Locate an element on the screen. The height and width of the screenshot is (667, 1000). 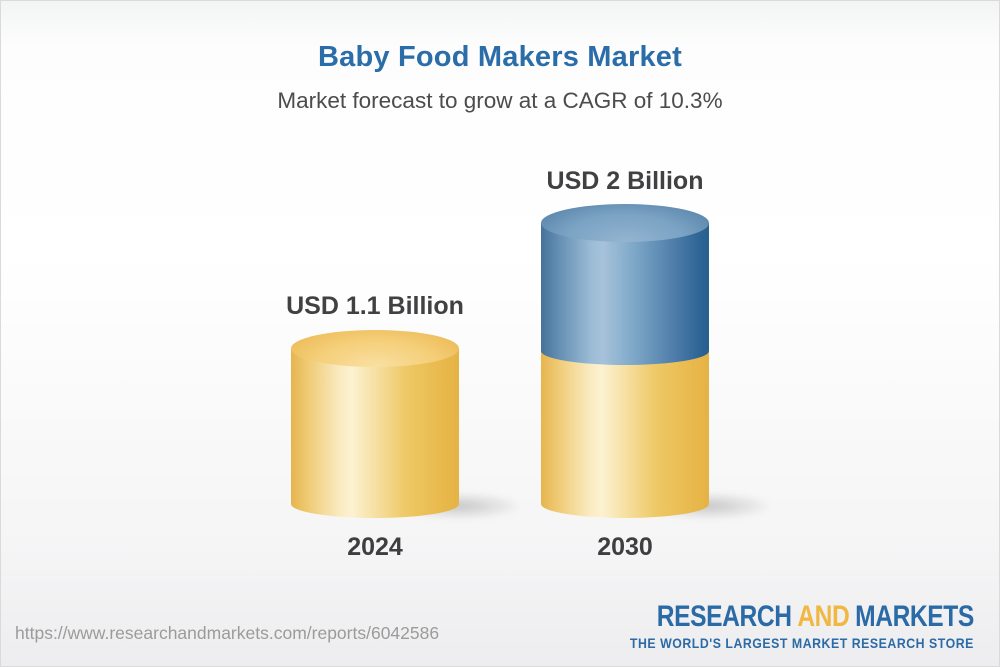
bar-2024-segment-base is located at coordinates (375, 433).